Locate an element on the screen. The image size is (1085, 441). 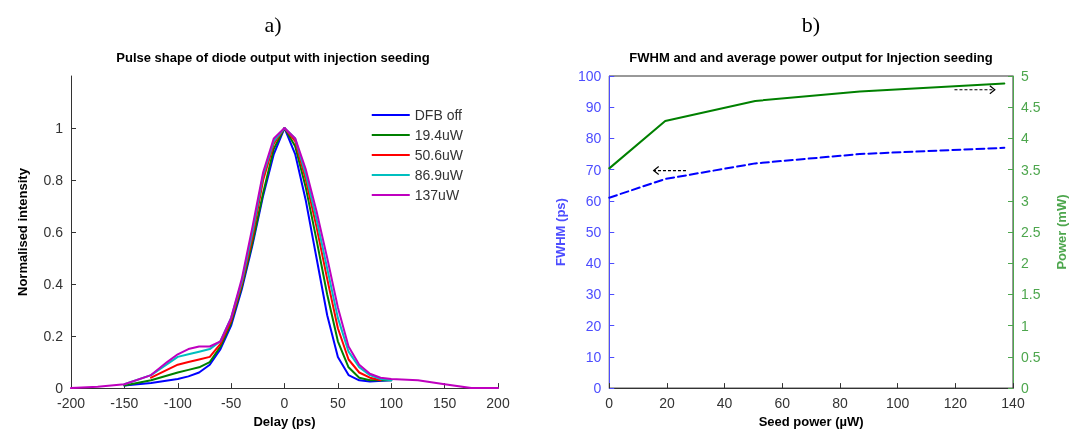
y-tick-label: 0.4 is located at coordinates (53, 284).